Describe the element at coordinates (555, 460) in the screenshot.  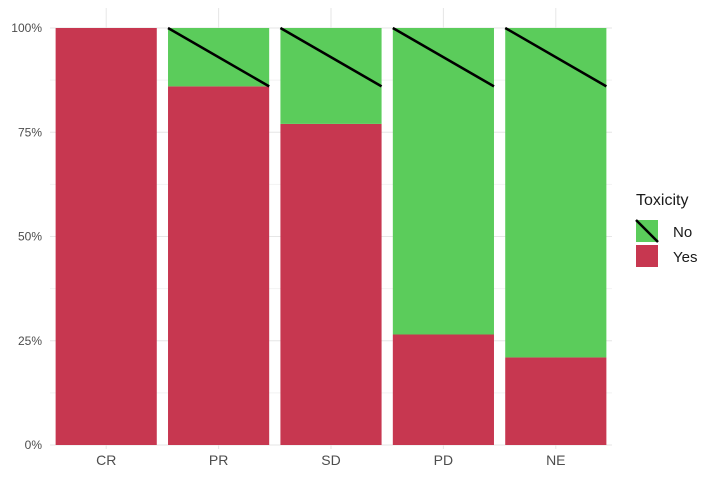
I see `x-tick-label: NE` at that location.